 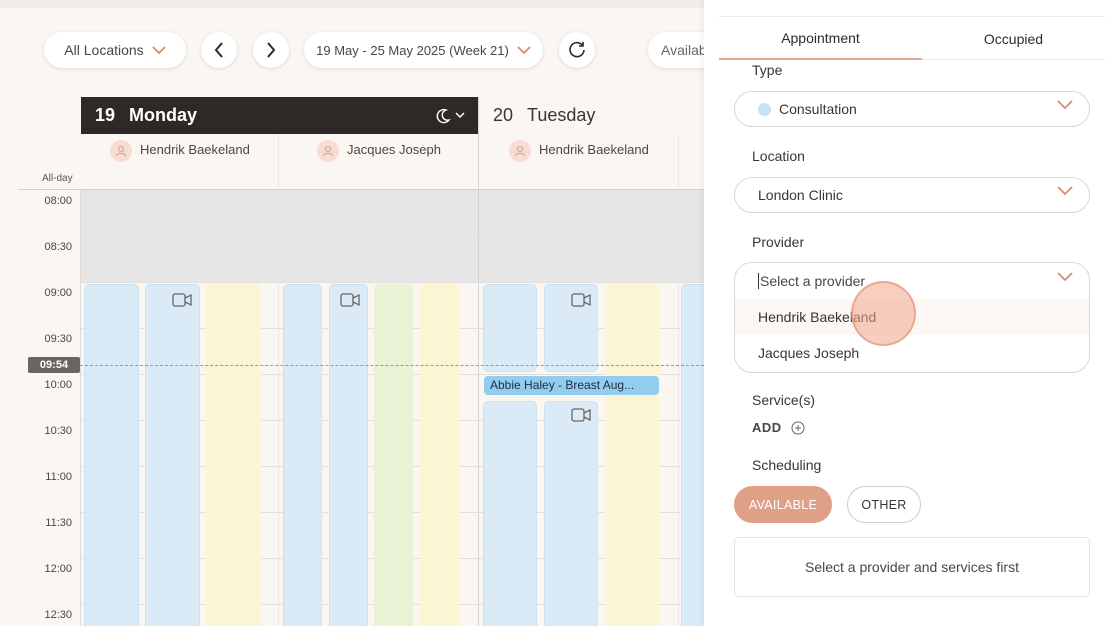 I want to click on moon-icon, so click(x=443, y=116).